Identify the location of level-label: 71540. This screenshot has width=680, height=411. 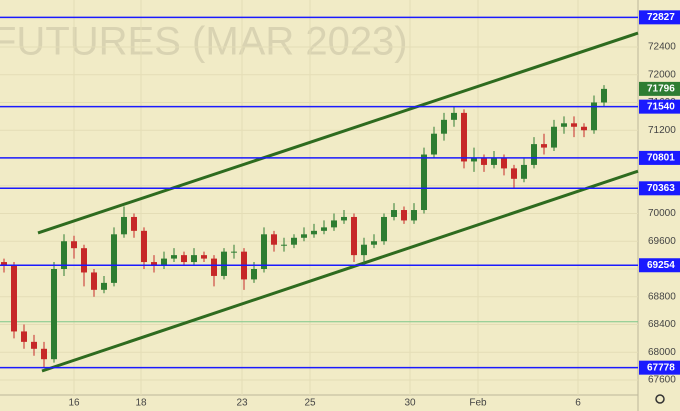
(661, 106).